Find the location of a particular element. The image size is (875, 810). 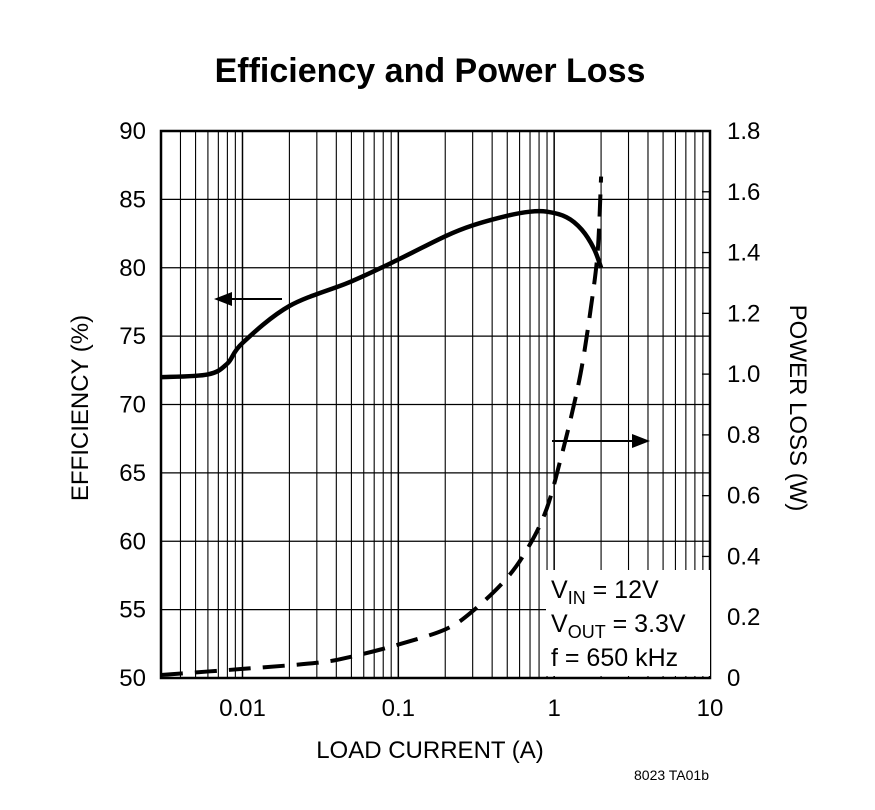

x-axis-label: LOAD CURRENT (A) is located at coordinates (430, 750).